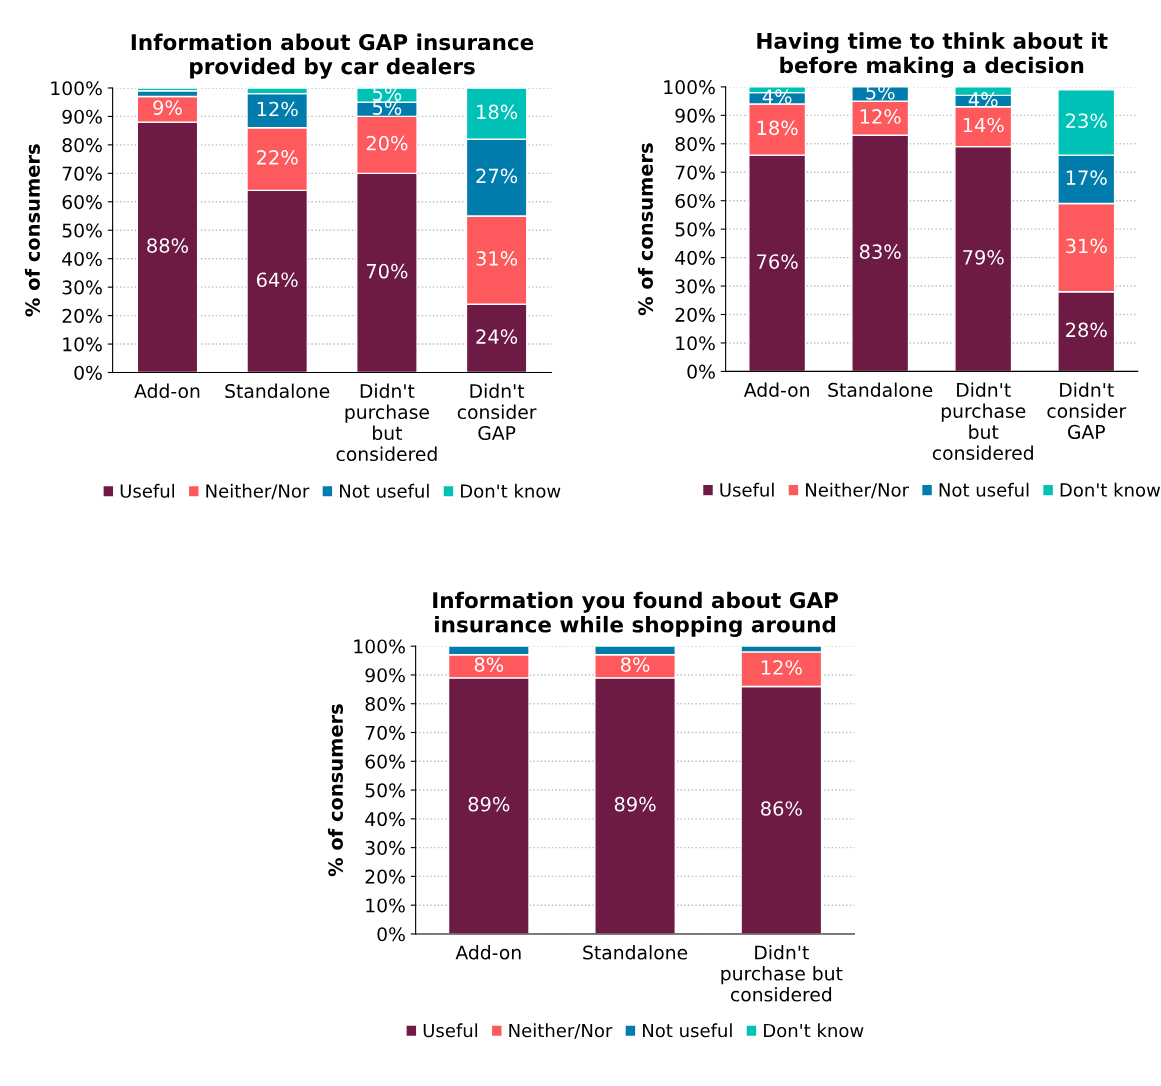 This screenshot has height=1086, width=1161. I want to click on data-label: 86%, so click(781, 808).